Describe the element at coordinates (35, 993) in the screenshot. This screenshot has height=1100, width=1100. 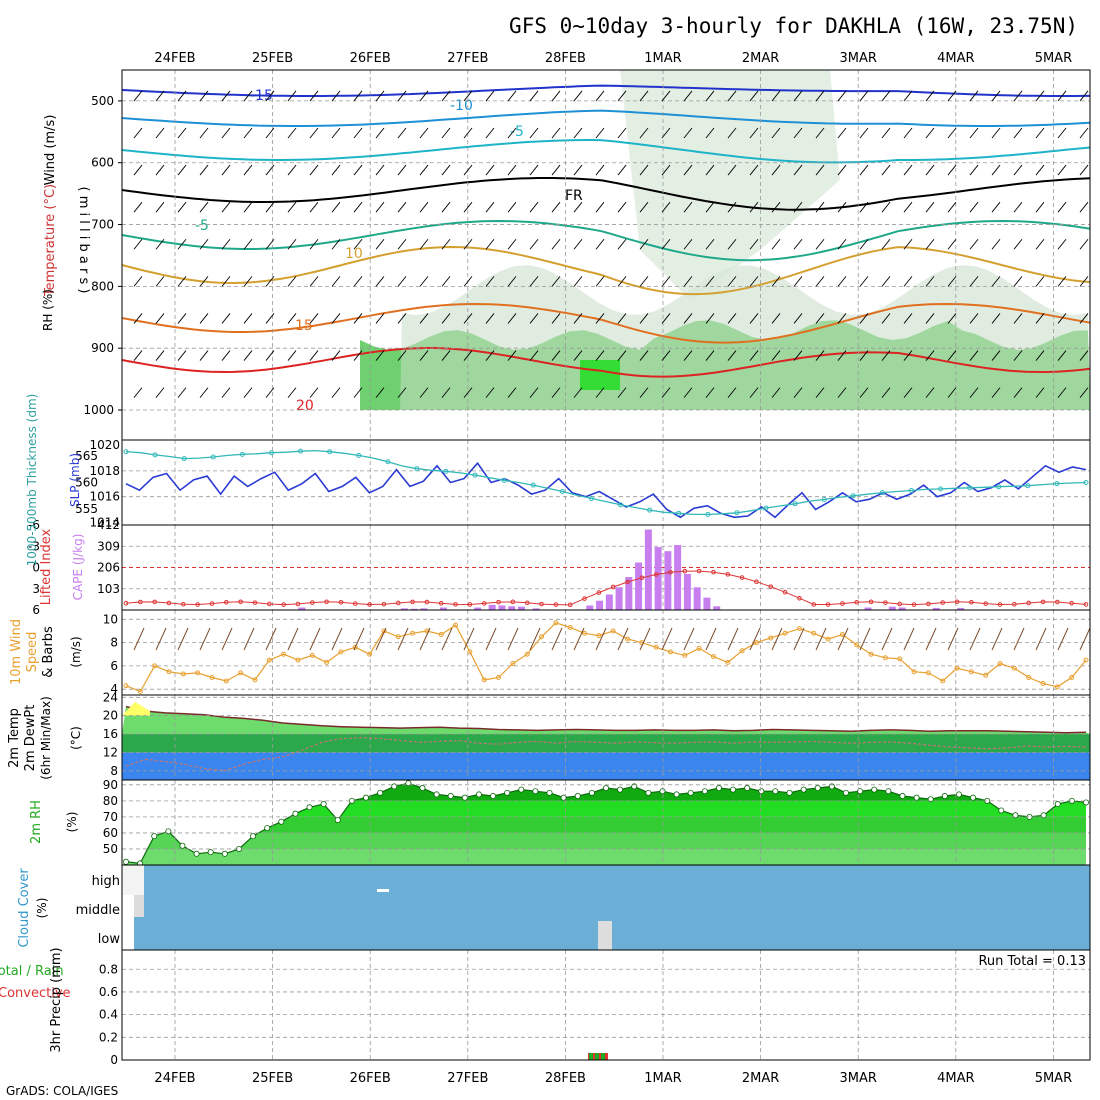
I see `p8-label-b: Convective` at that location.